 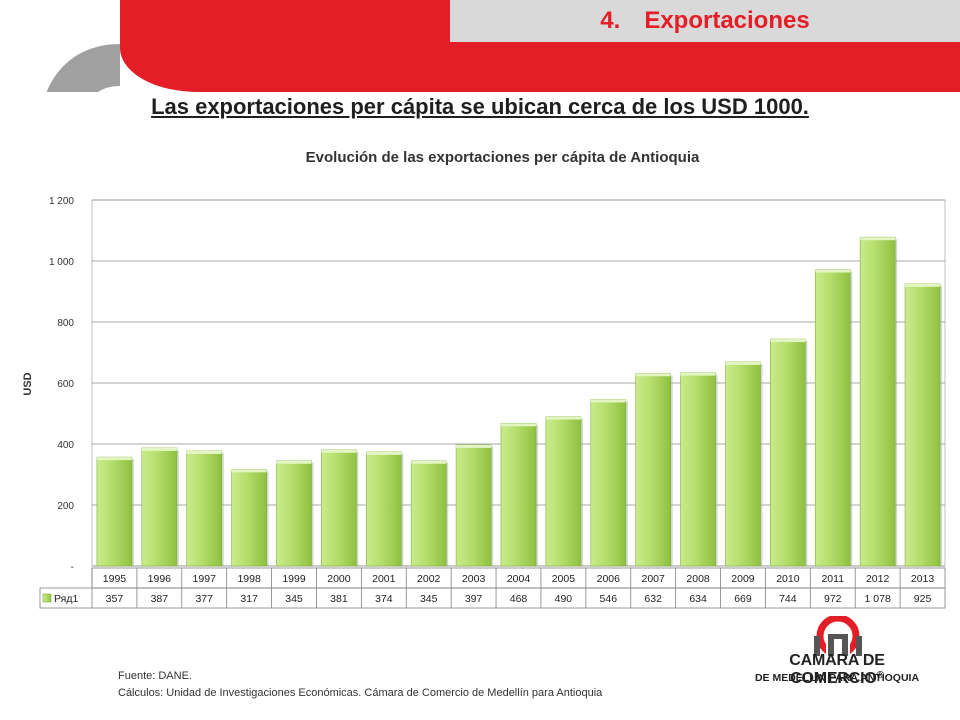 I want to click on logo-mark-icon, so click(x=838, y=636).